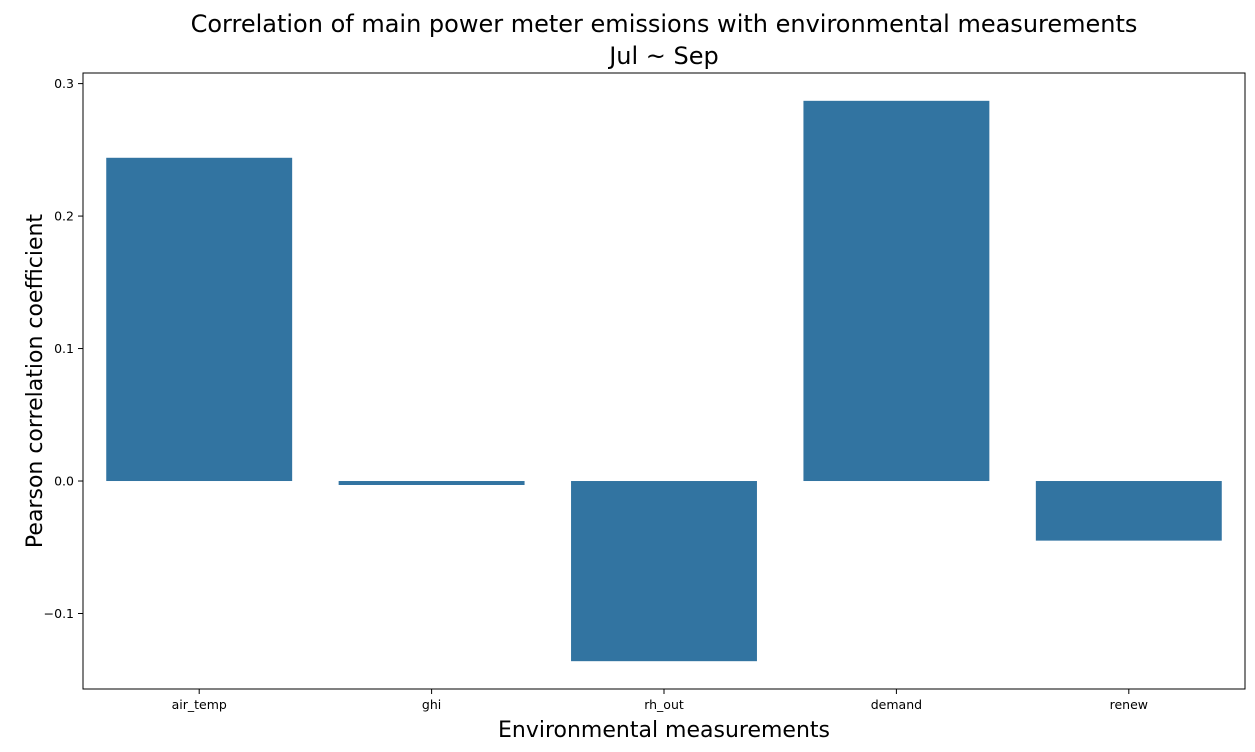 This screenshot has width=1255, height=752. I want to click on y-tick-label: −0.1, so click(59, 613).